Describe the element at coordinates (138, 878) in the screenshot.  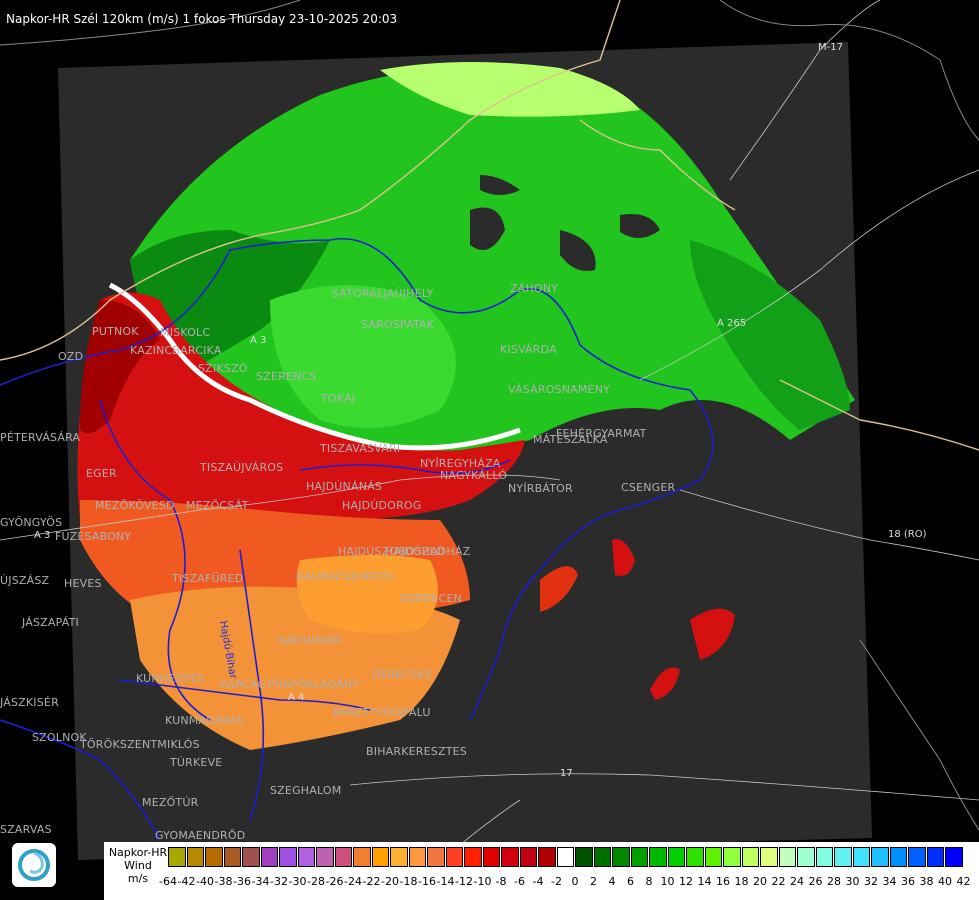
I see `legend-title-line: m/s` at that location.